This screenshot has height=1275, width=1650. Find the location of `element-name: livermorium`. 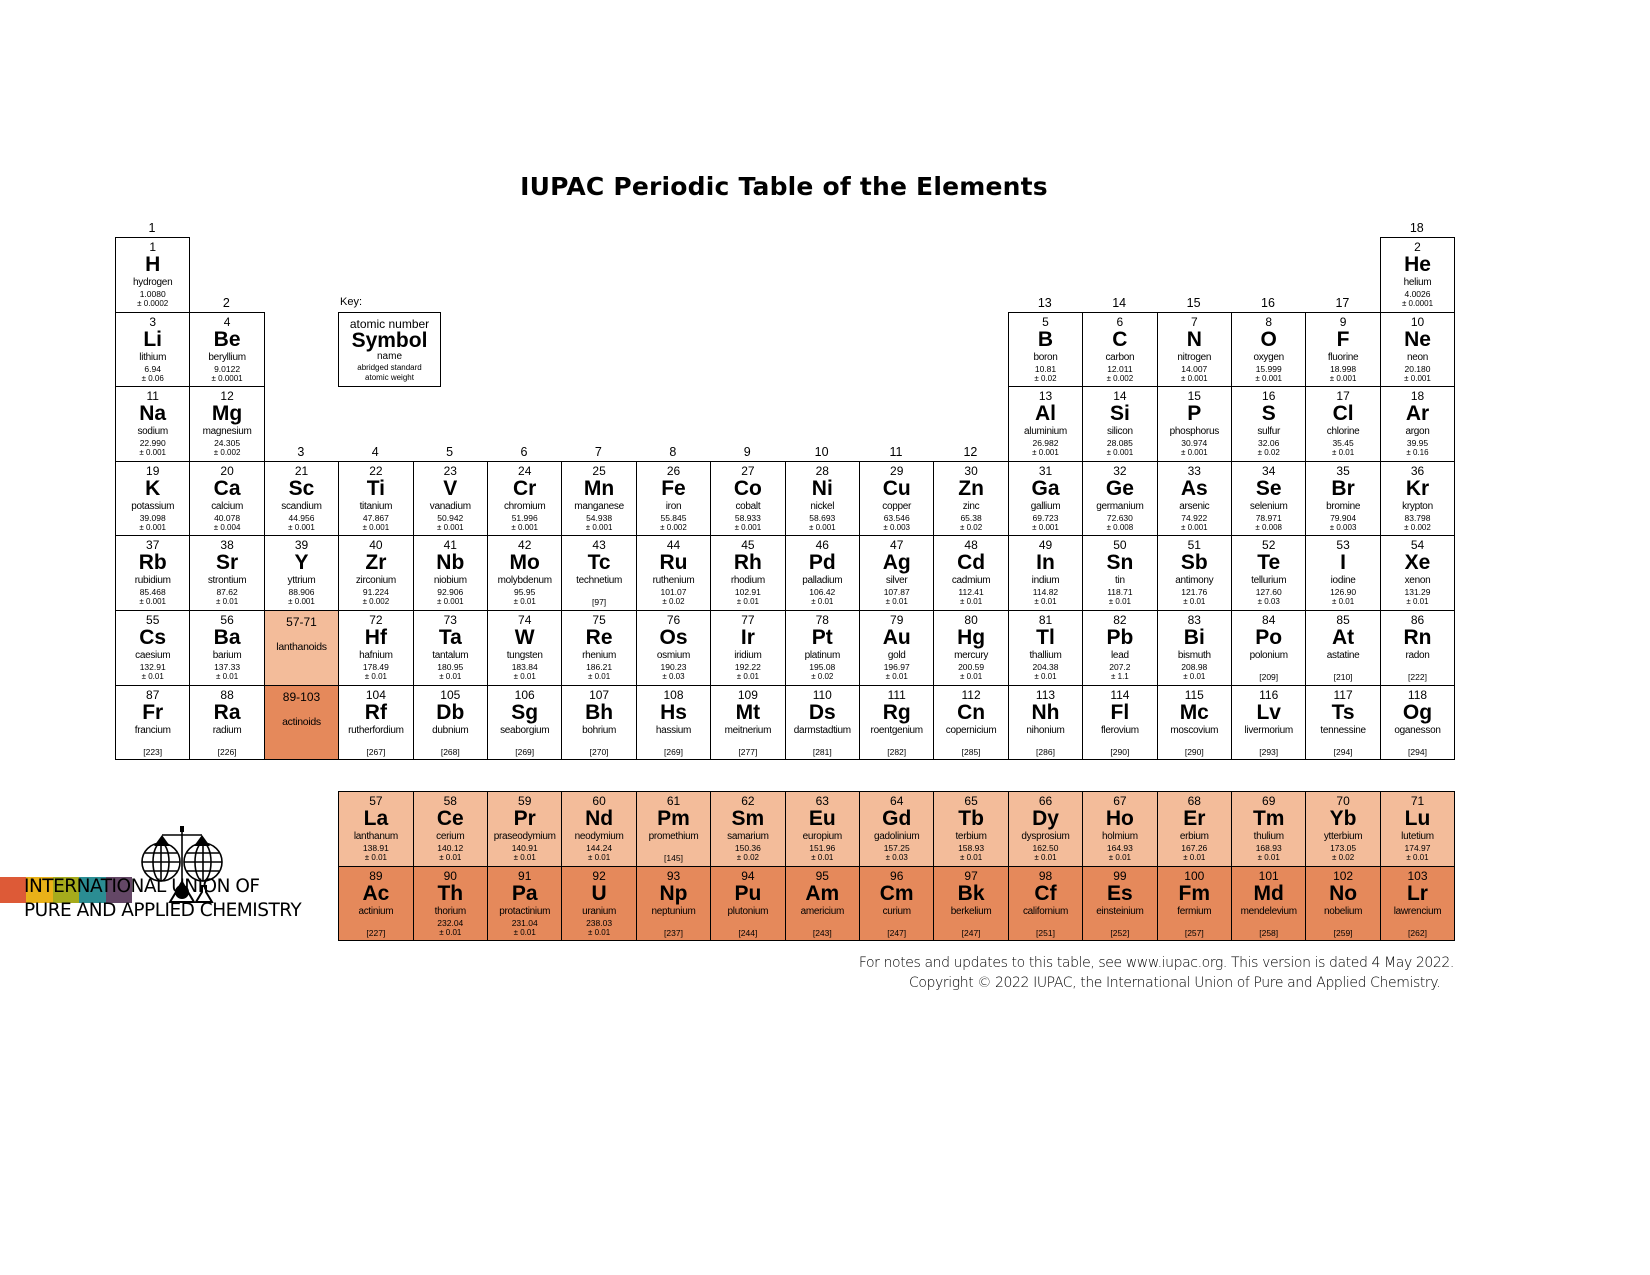

element-name: livermorium is located at coordinates (1269, 730).